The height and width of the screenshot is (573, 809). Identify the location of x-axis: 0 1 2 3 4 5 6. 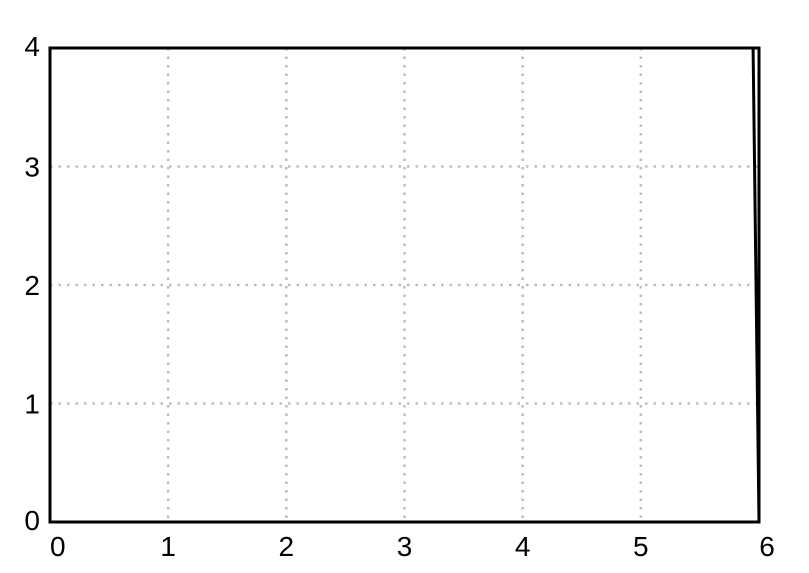
(412, 546).